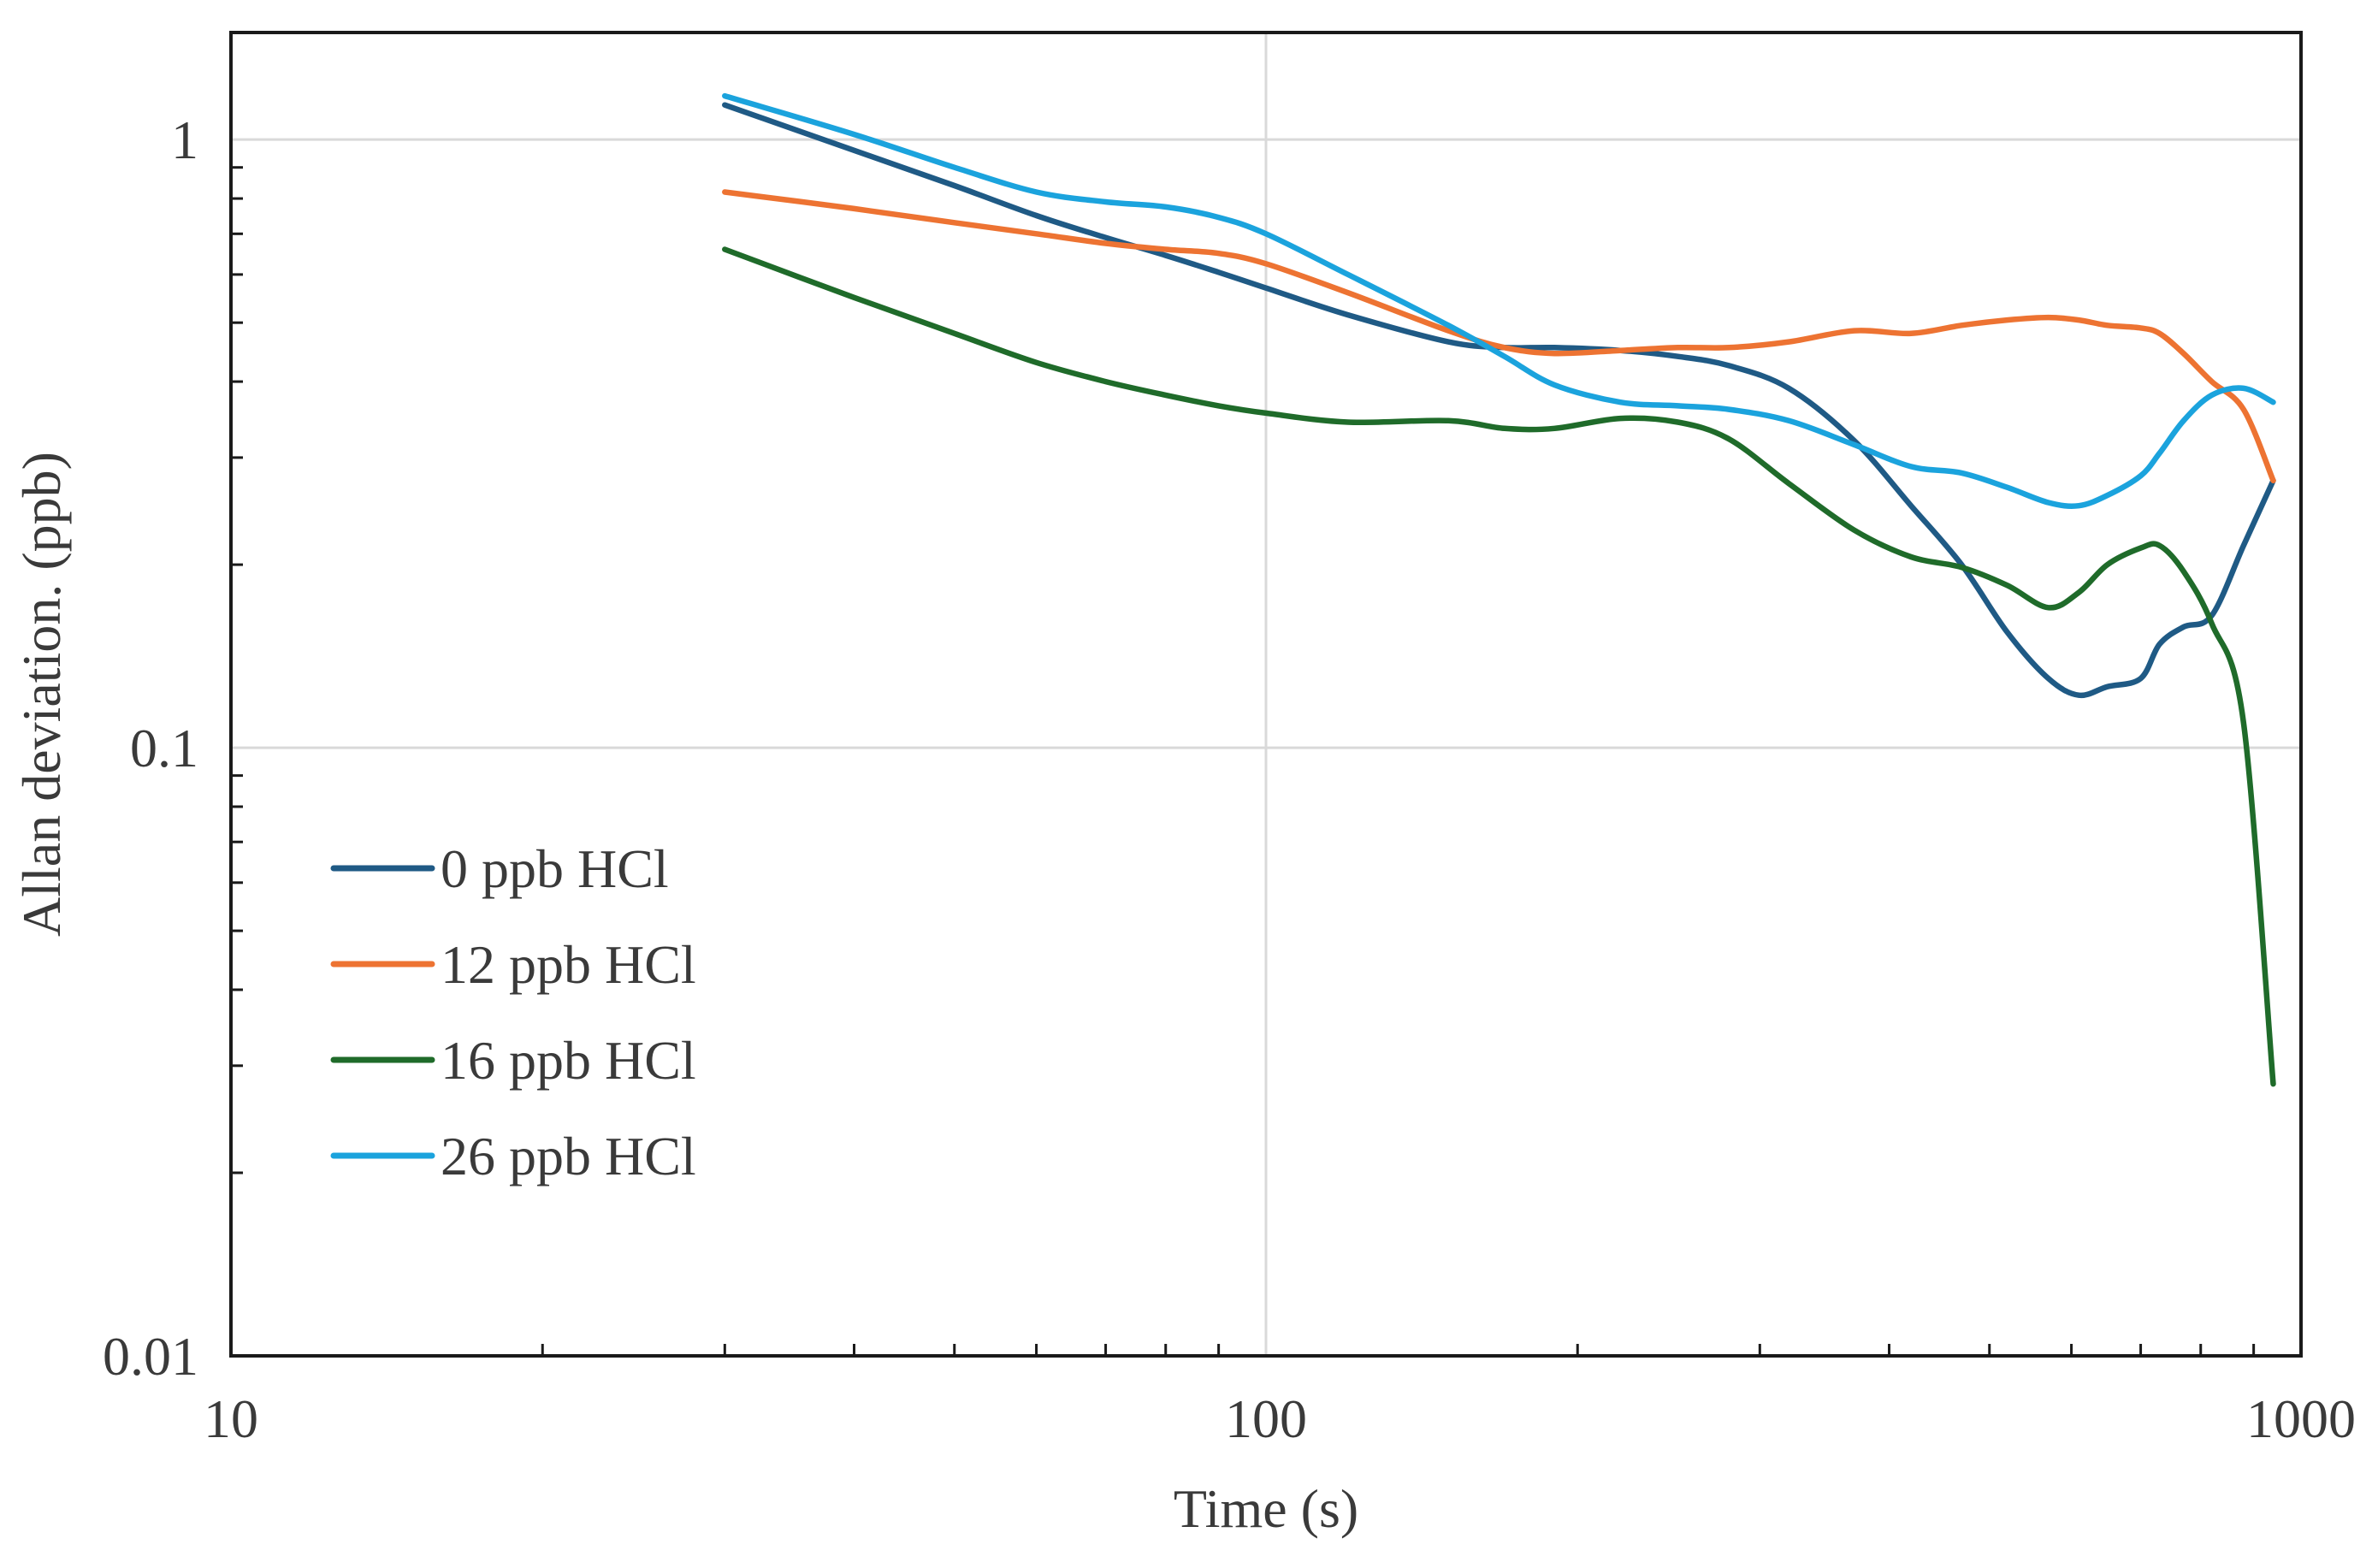 Image resolution: width=2378 pixels, height=1568 pixels. I want to click on y-axis-label: Allan deviation. (ppb), so click(42, 694).